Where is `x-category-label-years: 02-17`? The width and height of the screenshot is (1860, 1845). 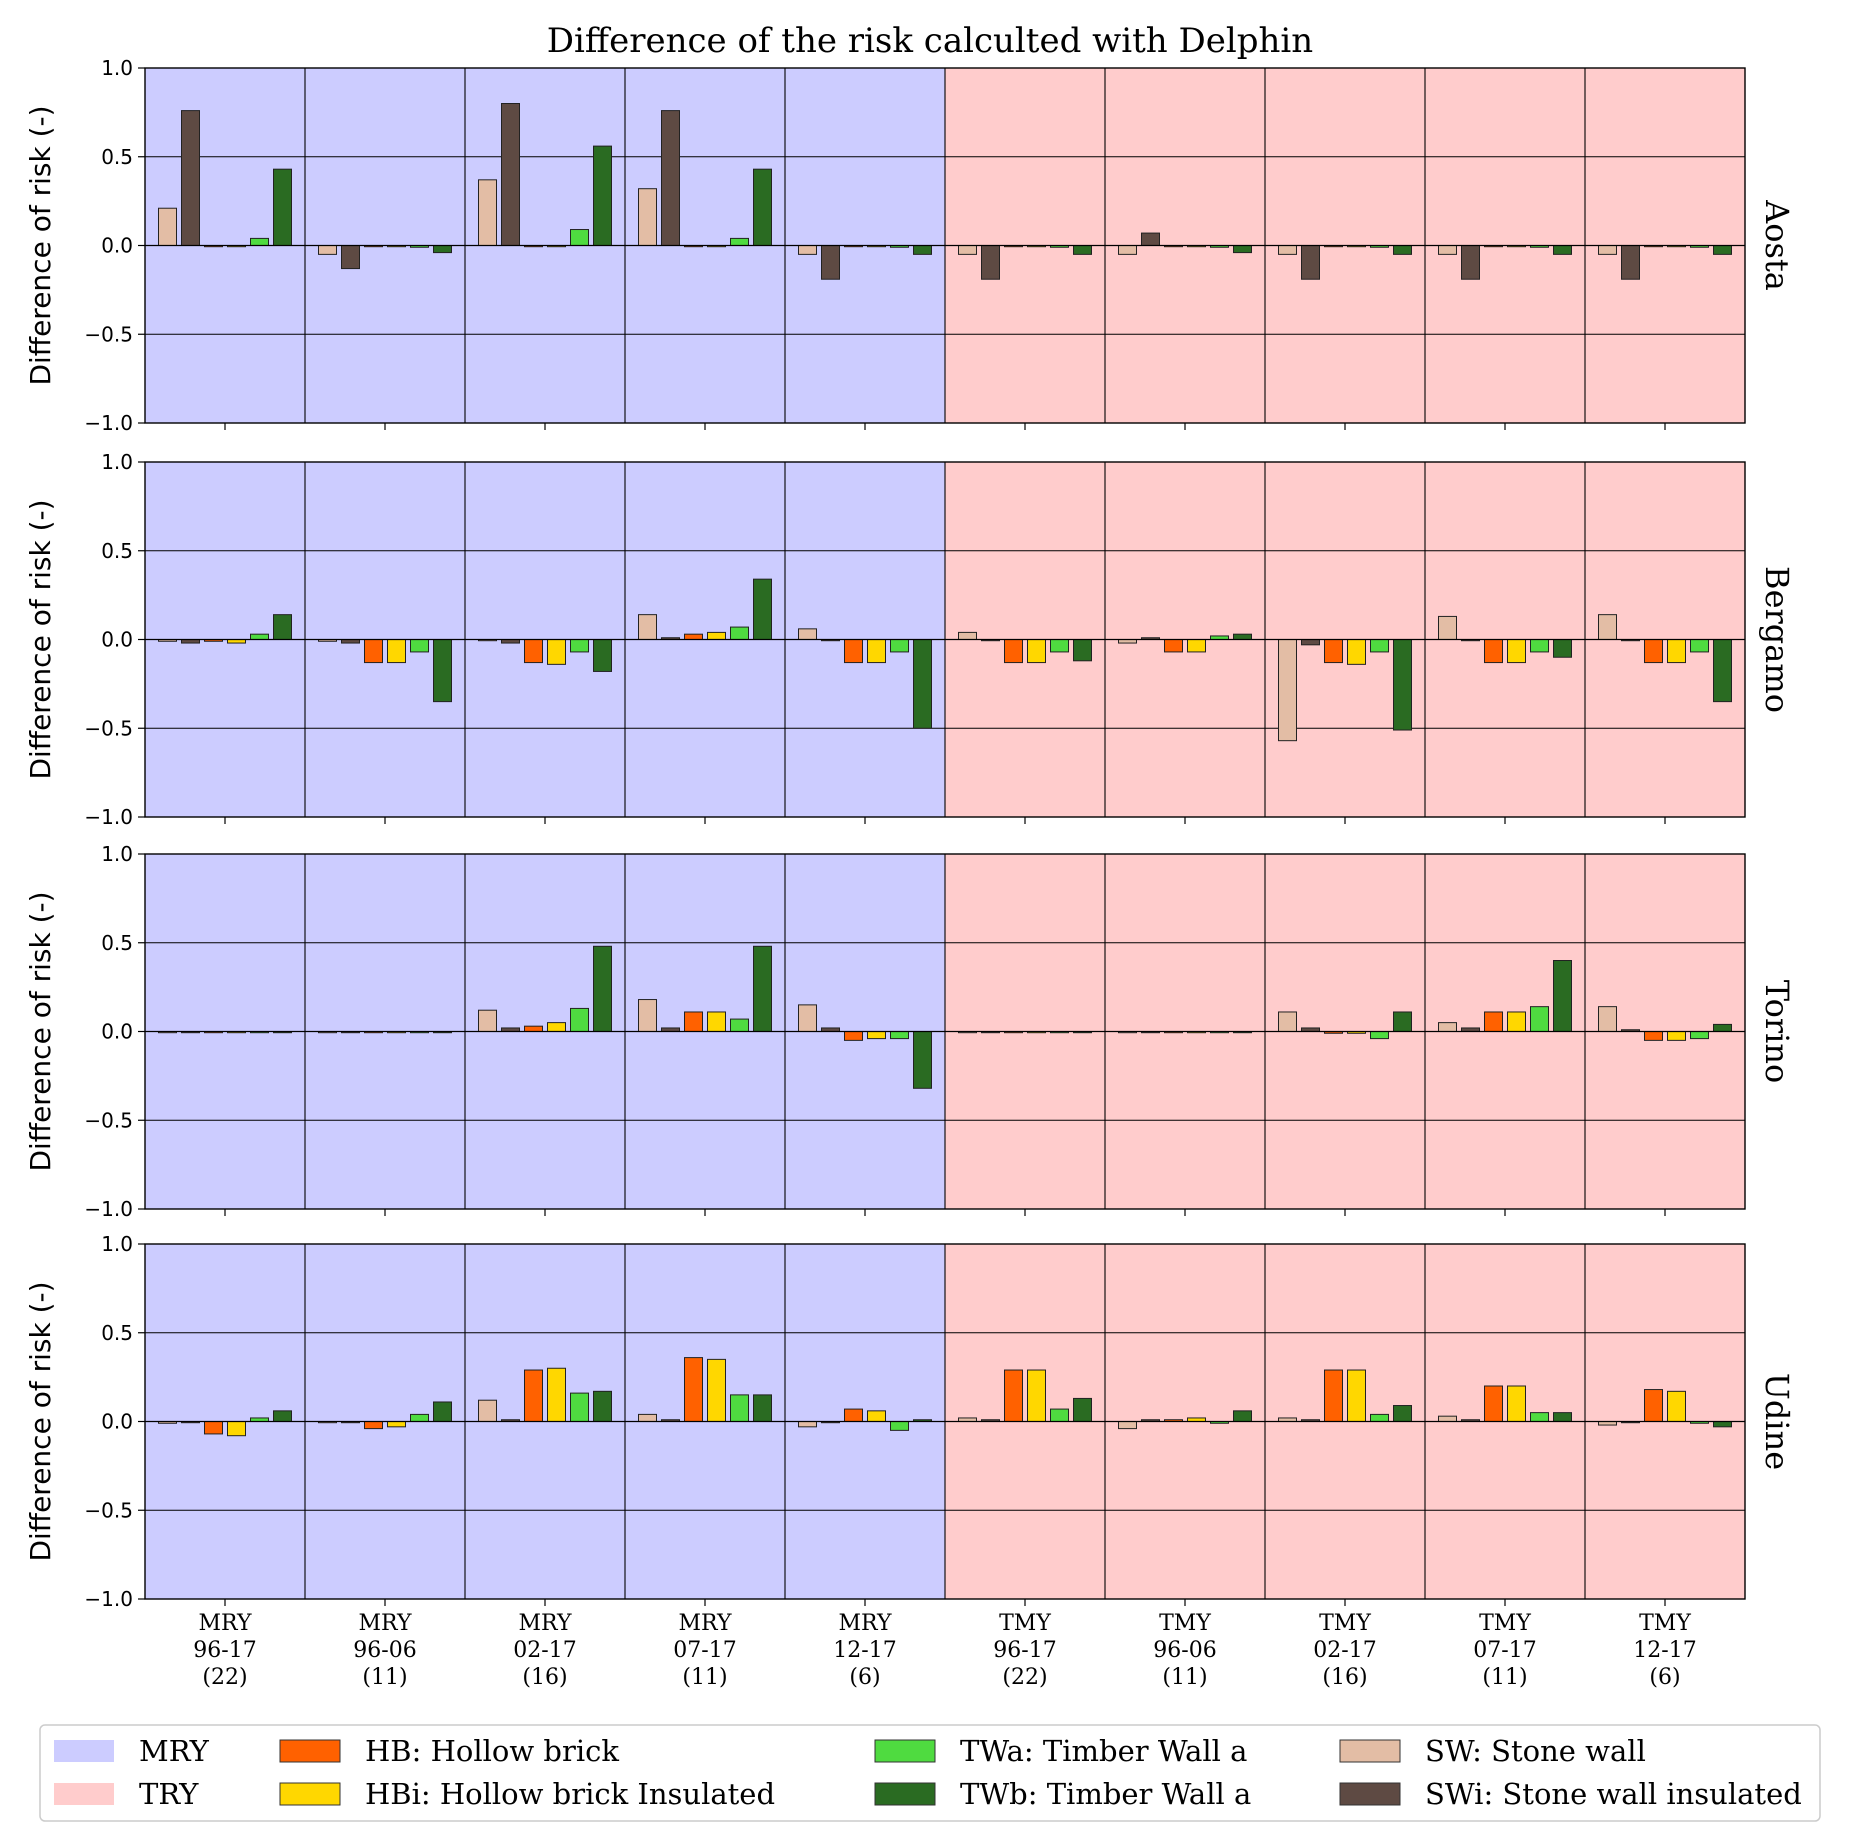
x-category-label-years: 02-17 is located at coordinates (544, 1650).